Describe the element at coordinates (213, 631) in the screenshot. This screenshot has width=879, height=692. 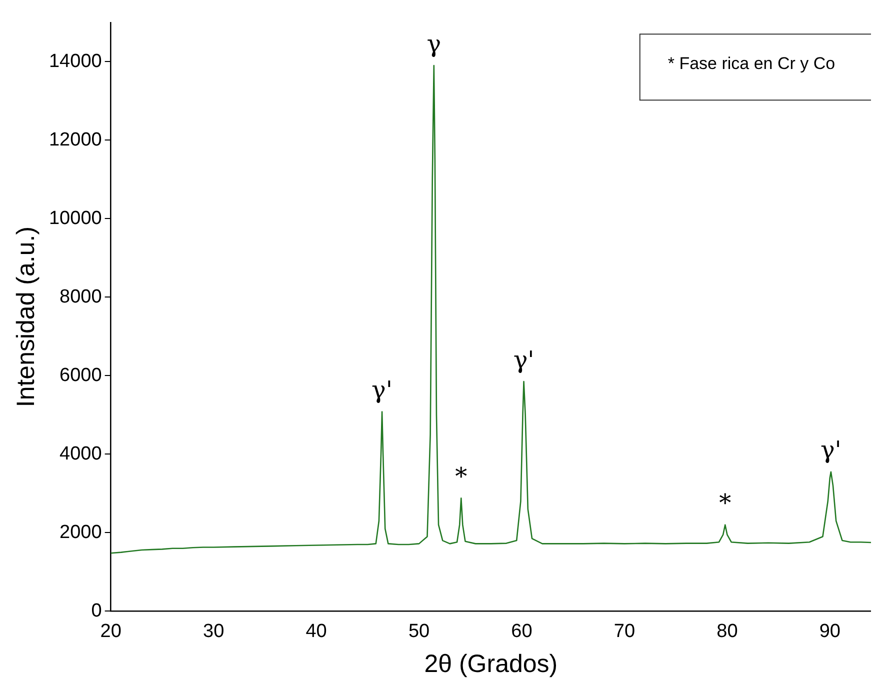
I see `x-tick-label: 30` at that location.